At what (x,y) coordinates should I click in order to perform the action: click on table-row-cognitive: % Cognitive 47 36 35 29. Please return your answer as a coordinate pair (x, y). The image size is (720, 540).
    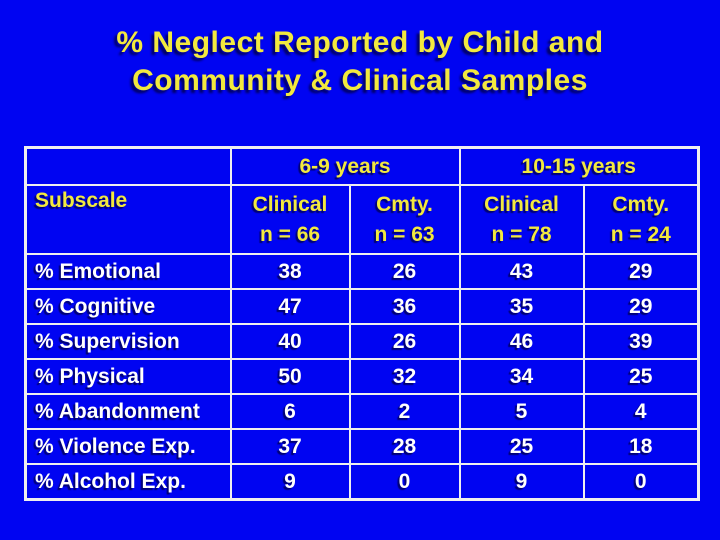
    Looking at the image, I should click on (362, 306).